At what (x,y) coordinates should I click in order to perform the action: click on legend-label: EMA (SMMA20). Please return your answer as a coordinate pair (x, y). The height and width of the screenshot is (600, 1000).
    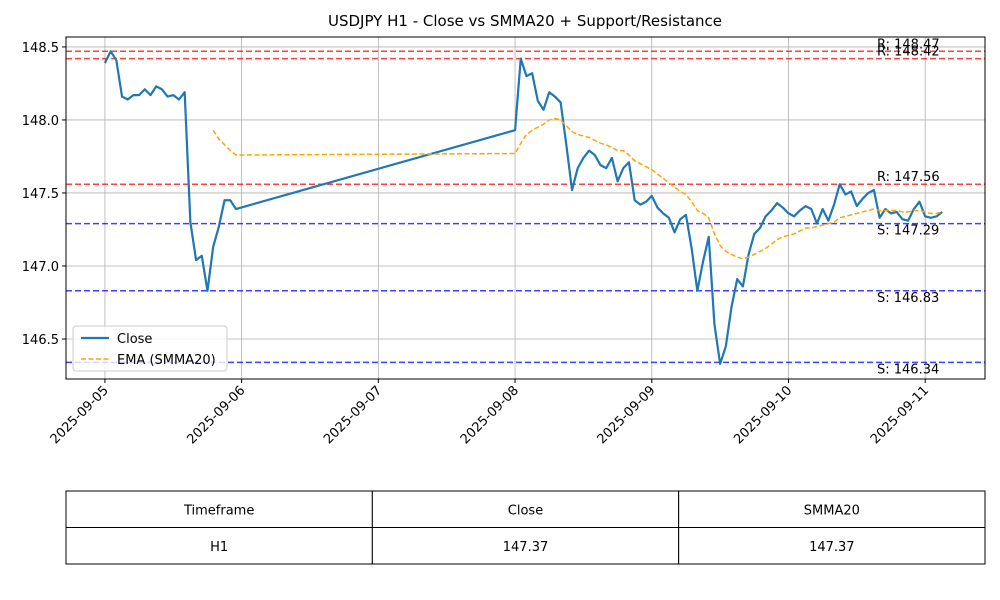
    Looking at the image, I should click on (166, 360).